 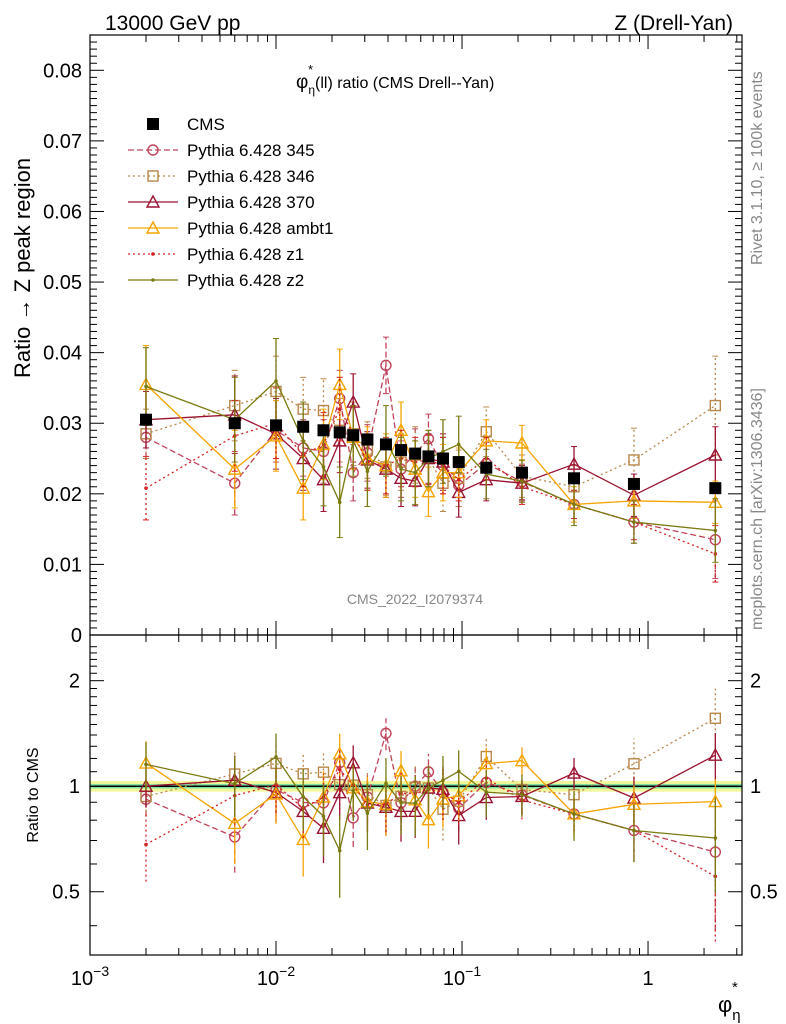 I want to click on plot-title: φη(ll) ratio (CMS Drell--Yan), so click(x=395, y=84).